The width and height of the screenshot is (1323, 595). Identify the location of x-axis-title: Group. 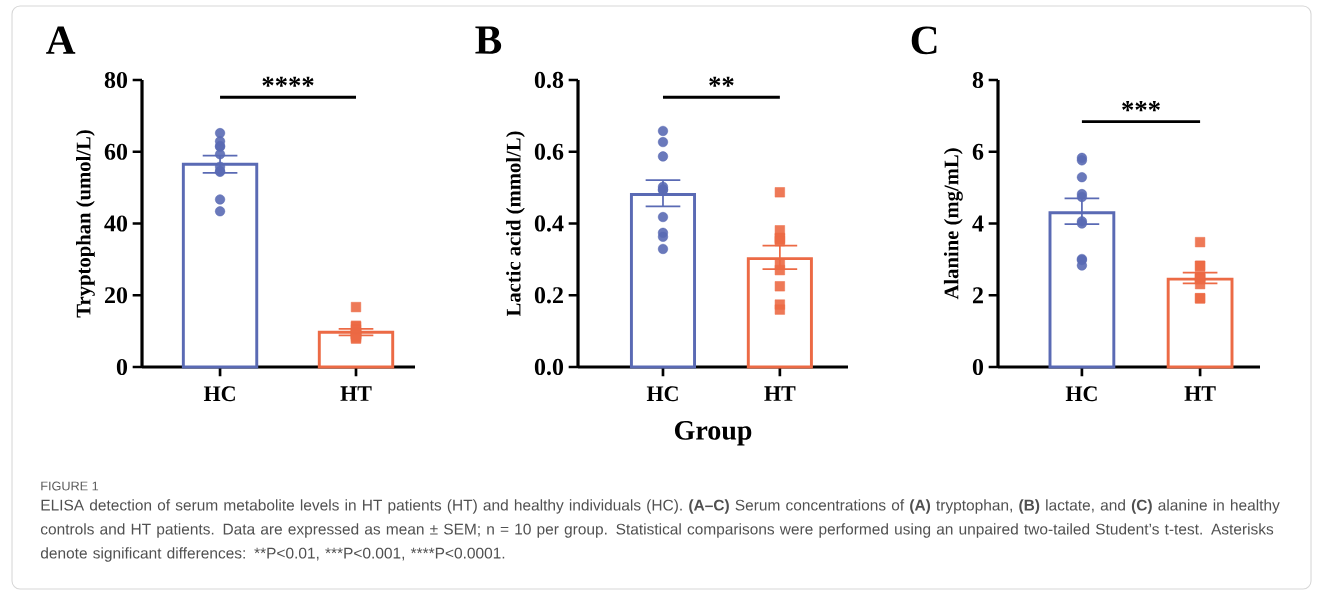
(713, 433).